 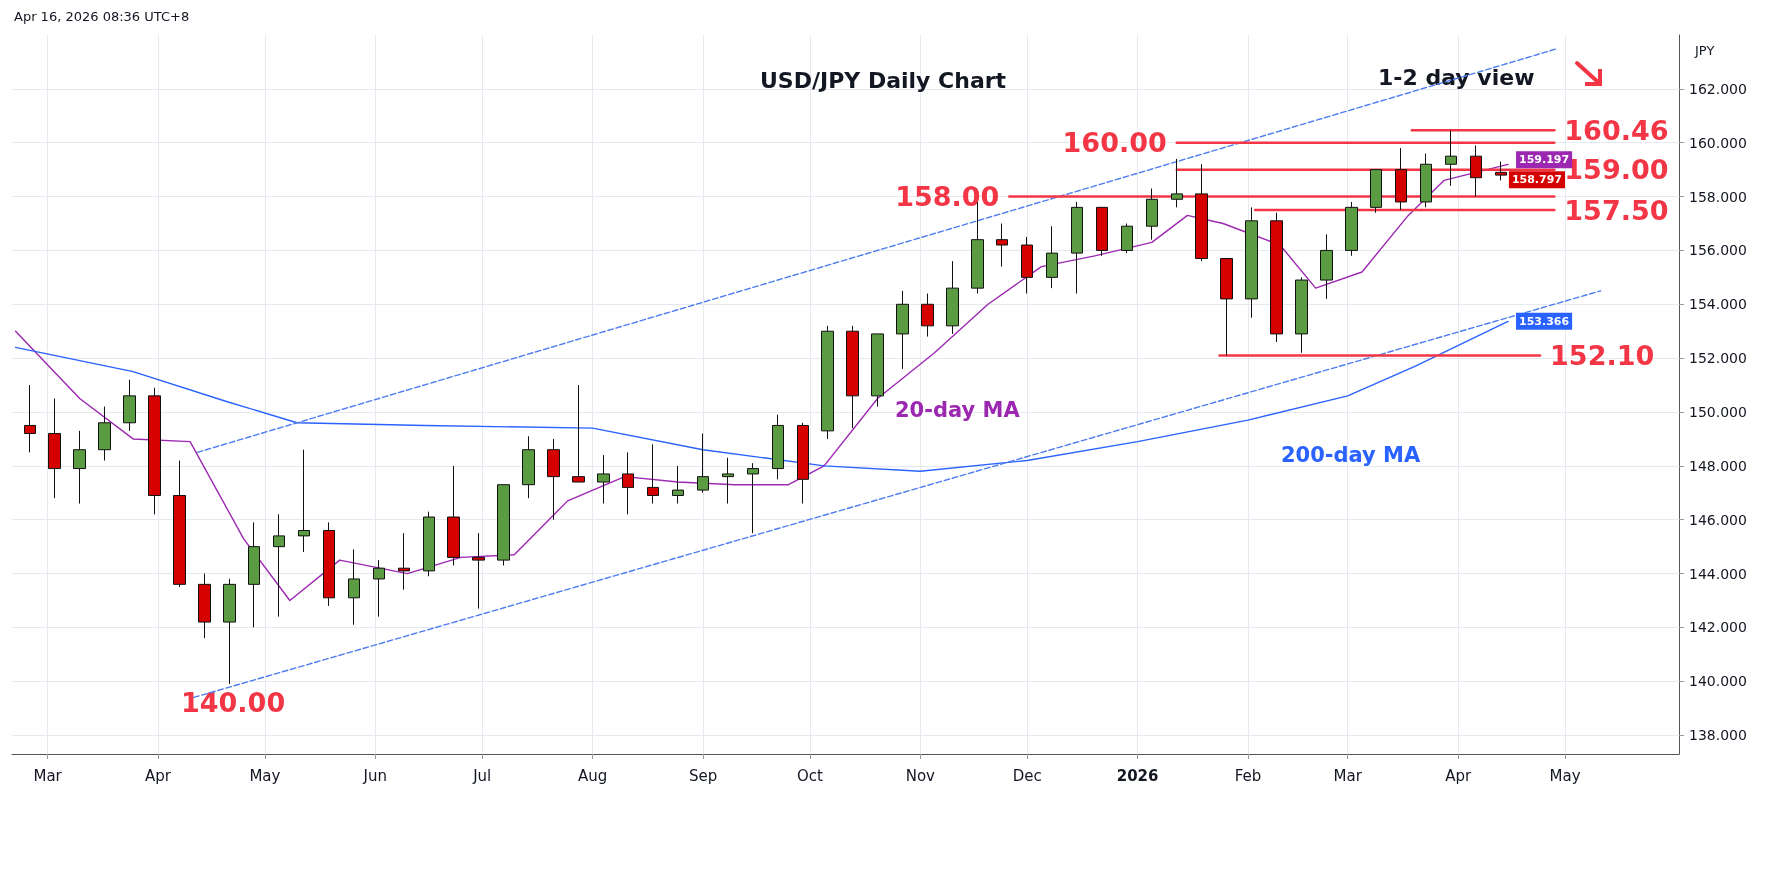 What do you see at coordinates (102, 16) in the screenshot?
I see `text: Apr 16, 2026 08:36 UTC+8` at bounding box center [102, 16].